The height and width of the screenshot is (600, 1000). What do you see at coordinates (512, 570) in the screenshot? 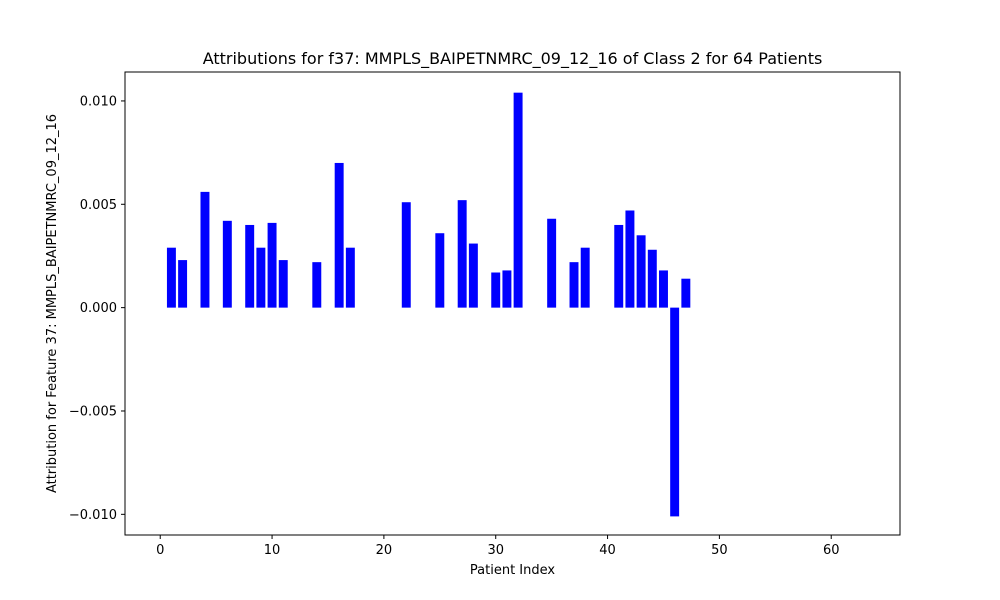
I see `x-axis-title: Patient Index` at bounding box center [512, 570].